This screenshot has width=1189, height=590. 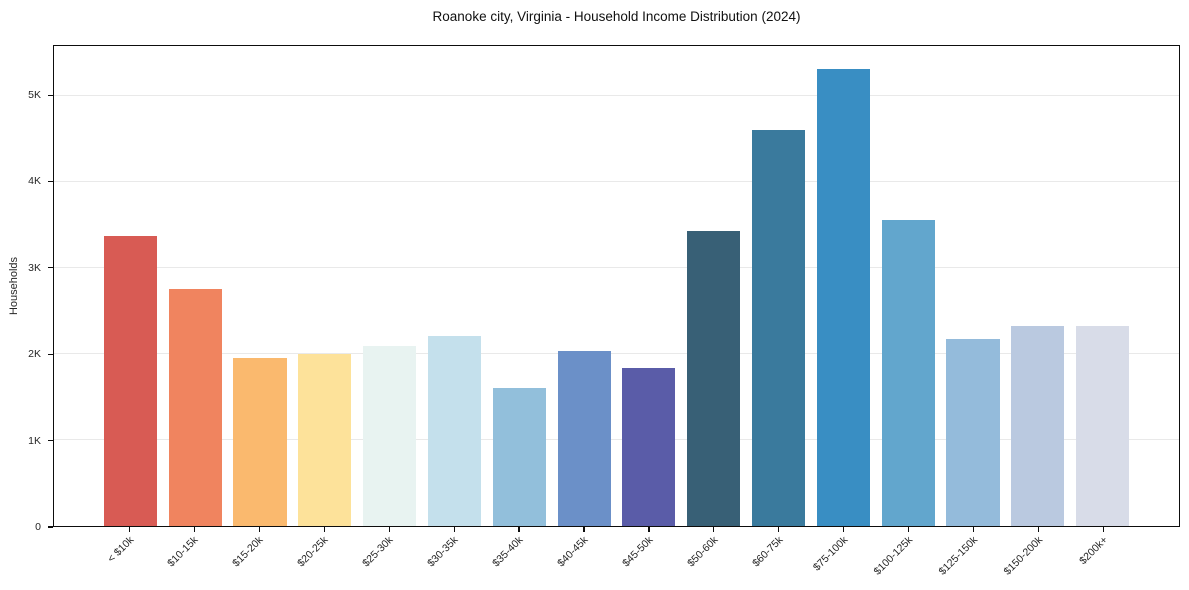 I want to click on x-tick-label: $60-75k, so click(x=768, y=552).